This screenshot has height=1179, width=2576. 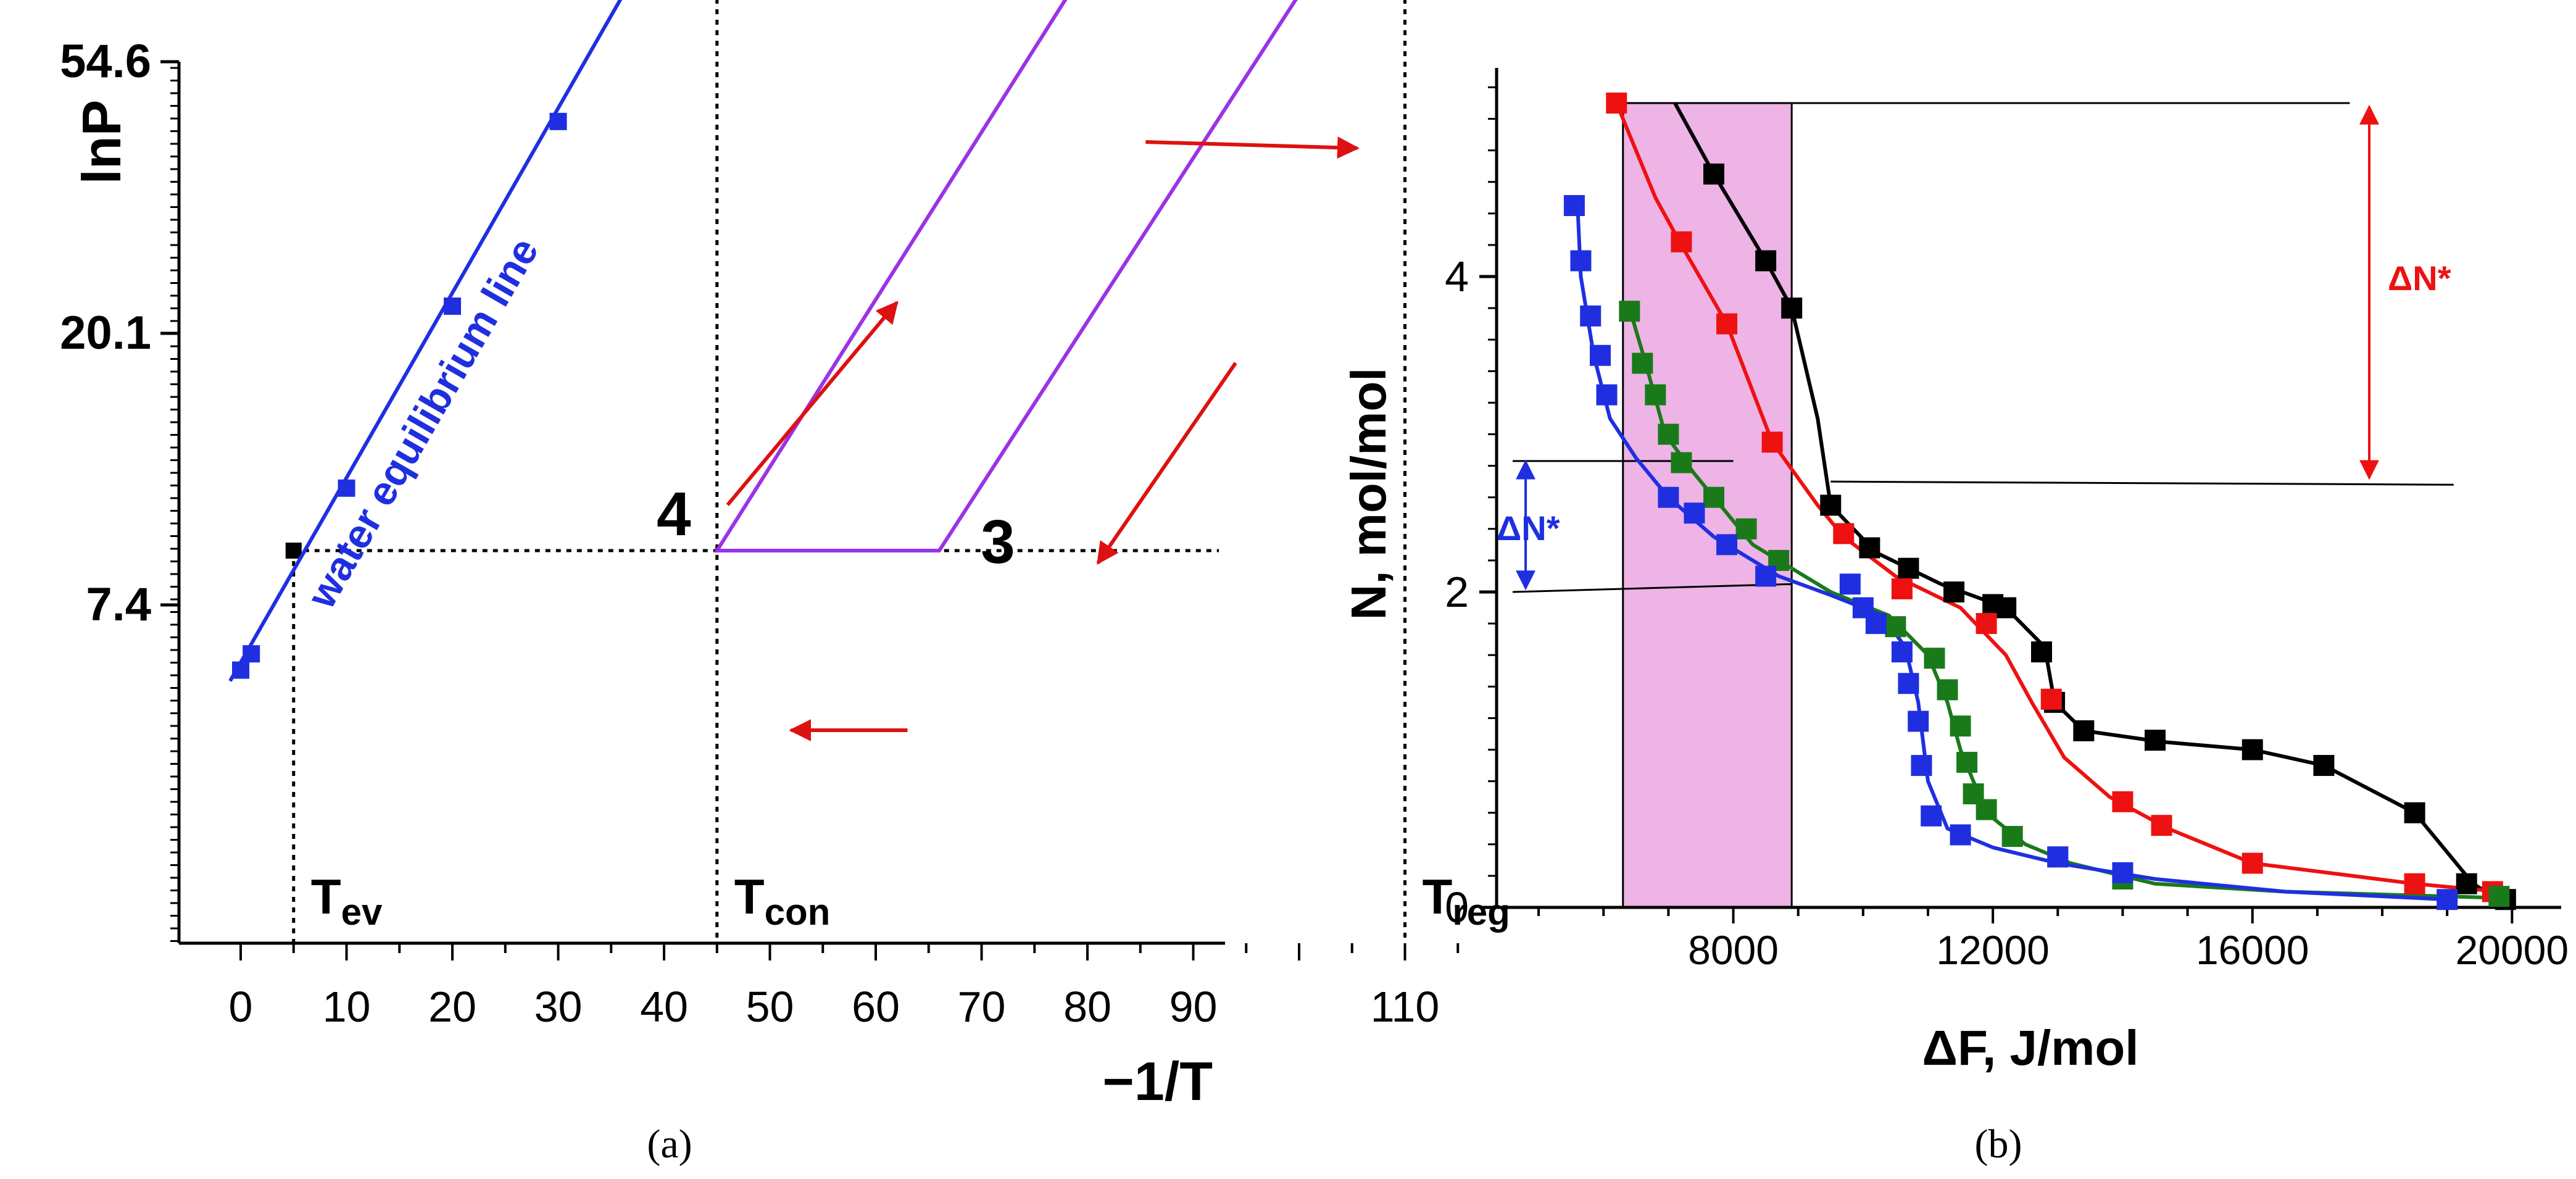 I want to click on temperature-label-con: Tcon, so click(x=782, y=901).